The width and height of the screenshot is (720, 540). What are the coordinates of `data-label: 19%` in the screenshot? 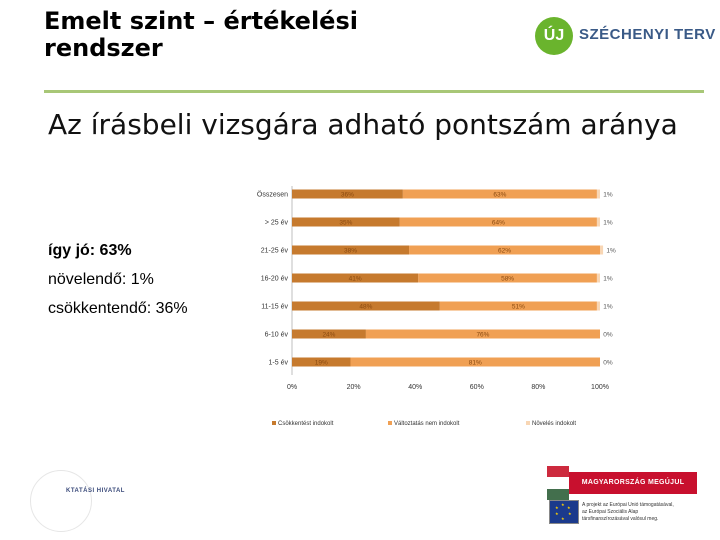 It's located at (321, 363).